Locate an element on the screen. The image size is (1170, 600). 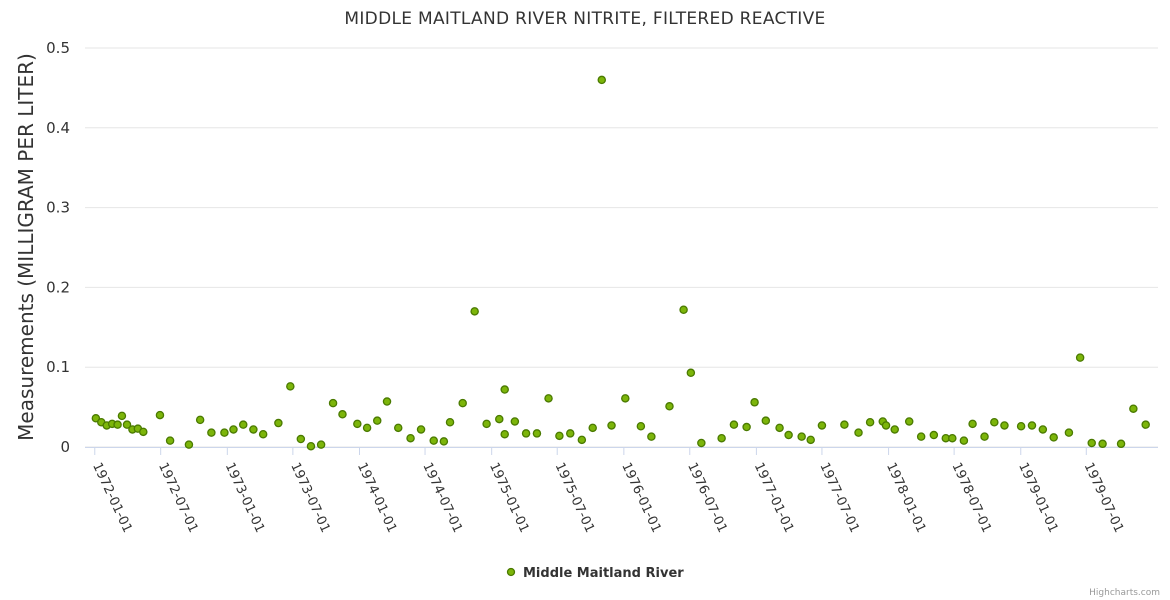
x-tick-label: 1972-07-01 is located at coordinates (178, 497).